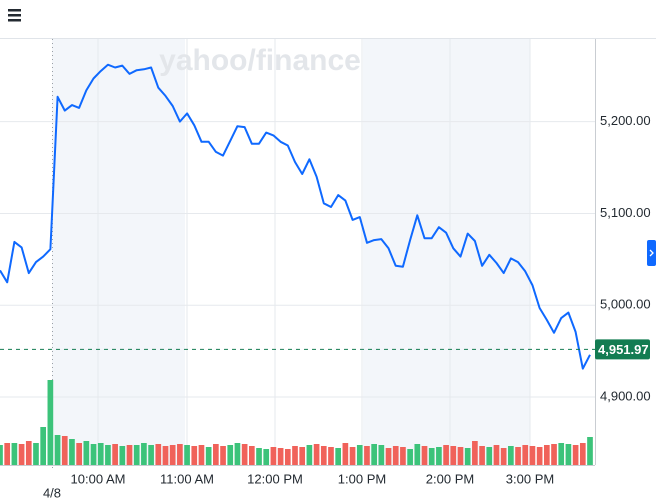  I want to click on tab, so click(651, 253).